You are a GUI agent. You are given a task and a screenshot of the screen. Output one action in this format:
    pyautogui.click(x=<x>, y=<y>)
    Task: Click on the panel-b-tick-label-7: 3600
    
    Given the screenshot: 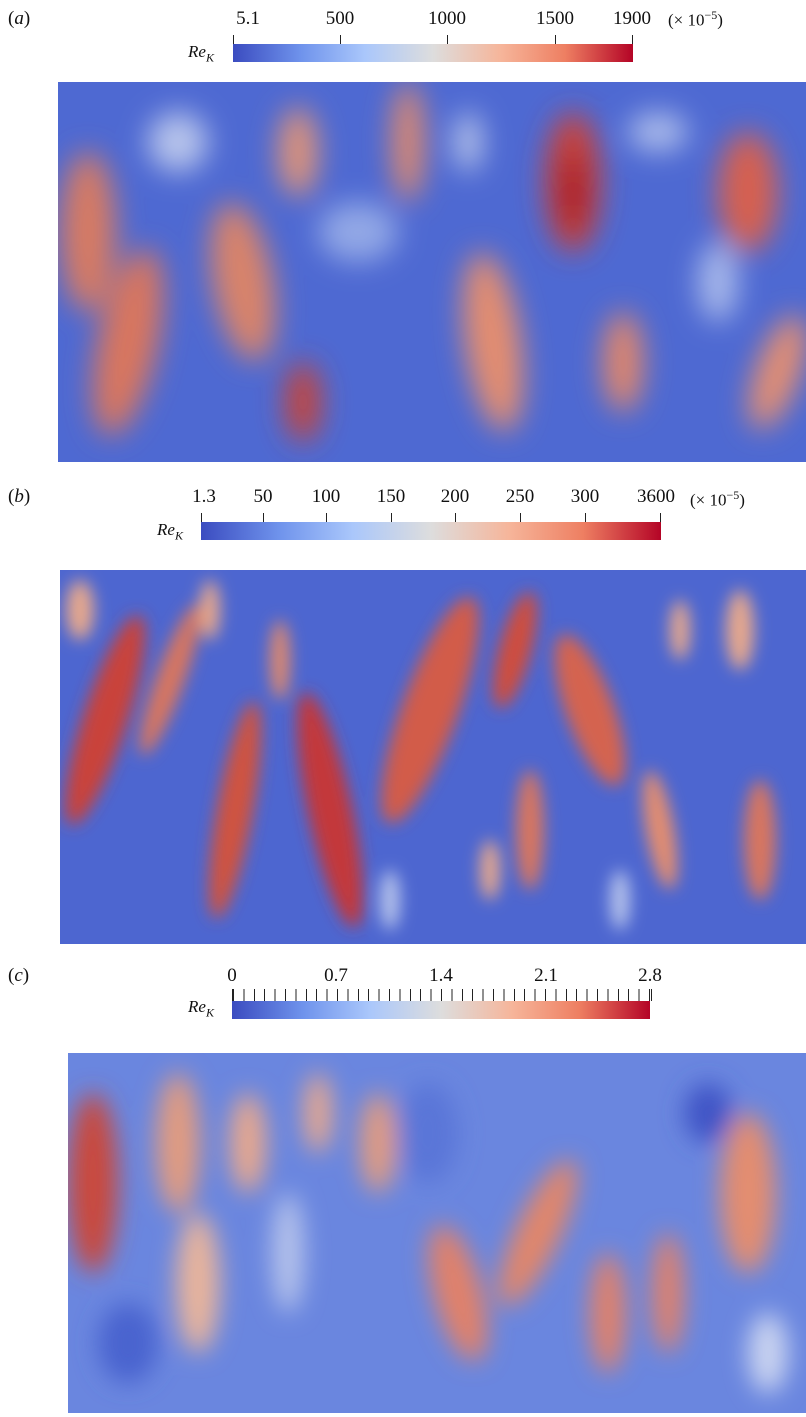 What is the action you would take?
    pyautogui.click(x=656, y=496)
    